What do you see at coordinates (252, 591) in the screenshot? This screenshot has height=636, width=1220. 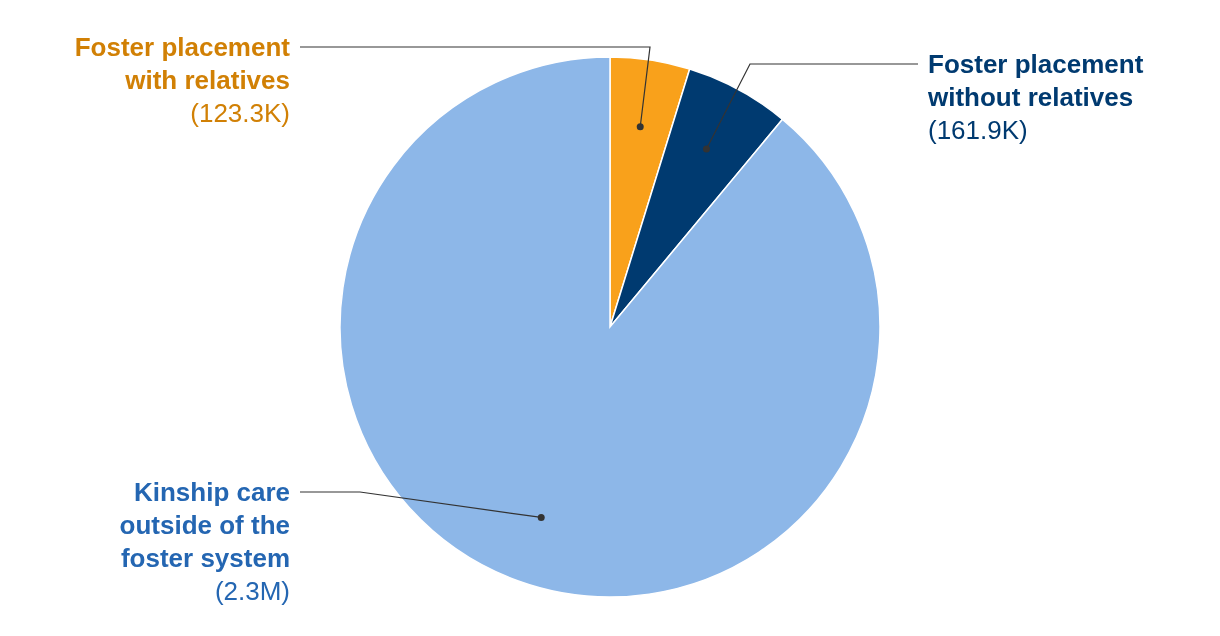 I see `data-label: (2.3M)` at bounding box center [252, 591].